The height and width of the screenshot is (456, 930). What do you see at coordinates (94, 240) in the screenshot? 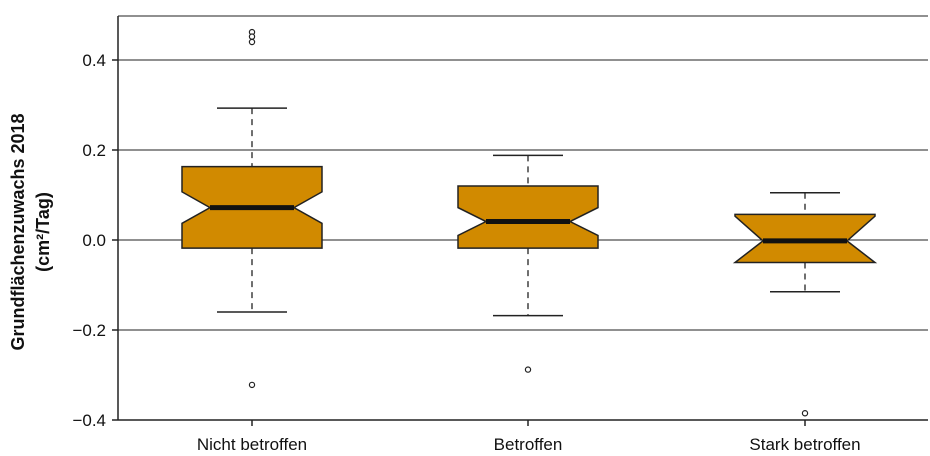
I see `y-tick-label-2: 0.0` at bounding box center [94, 240].